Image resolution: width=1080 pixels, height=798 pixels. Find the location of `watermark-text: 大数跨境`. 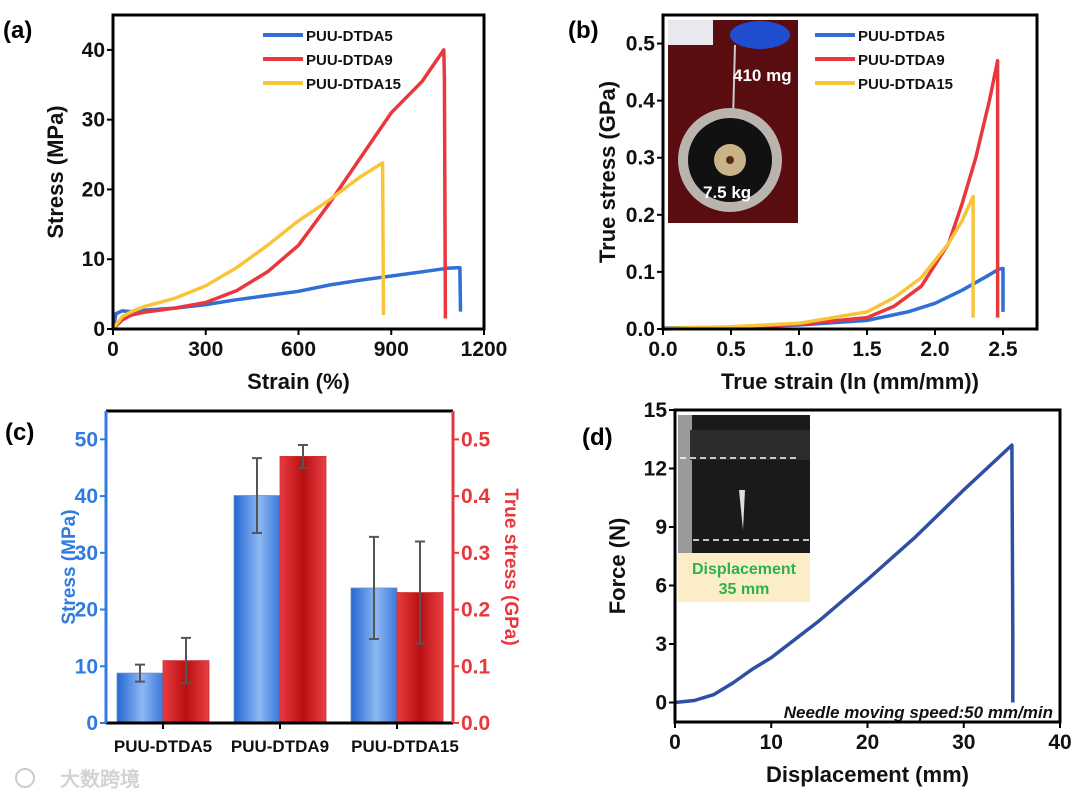

watermark-text: 大数跨境 is located at coordinates (100, 779).